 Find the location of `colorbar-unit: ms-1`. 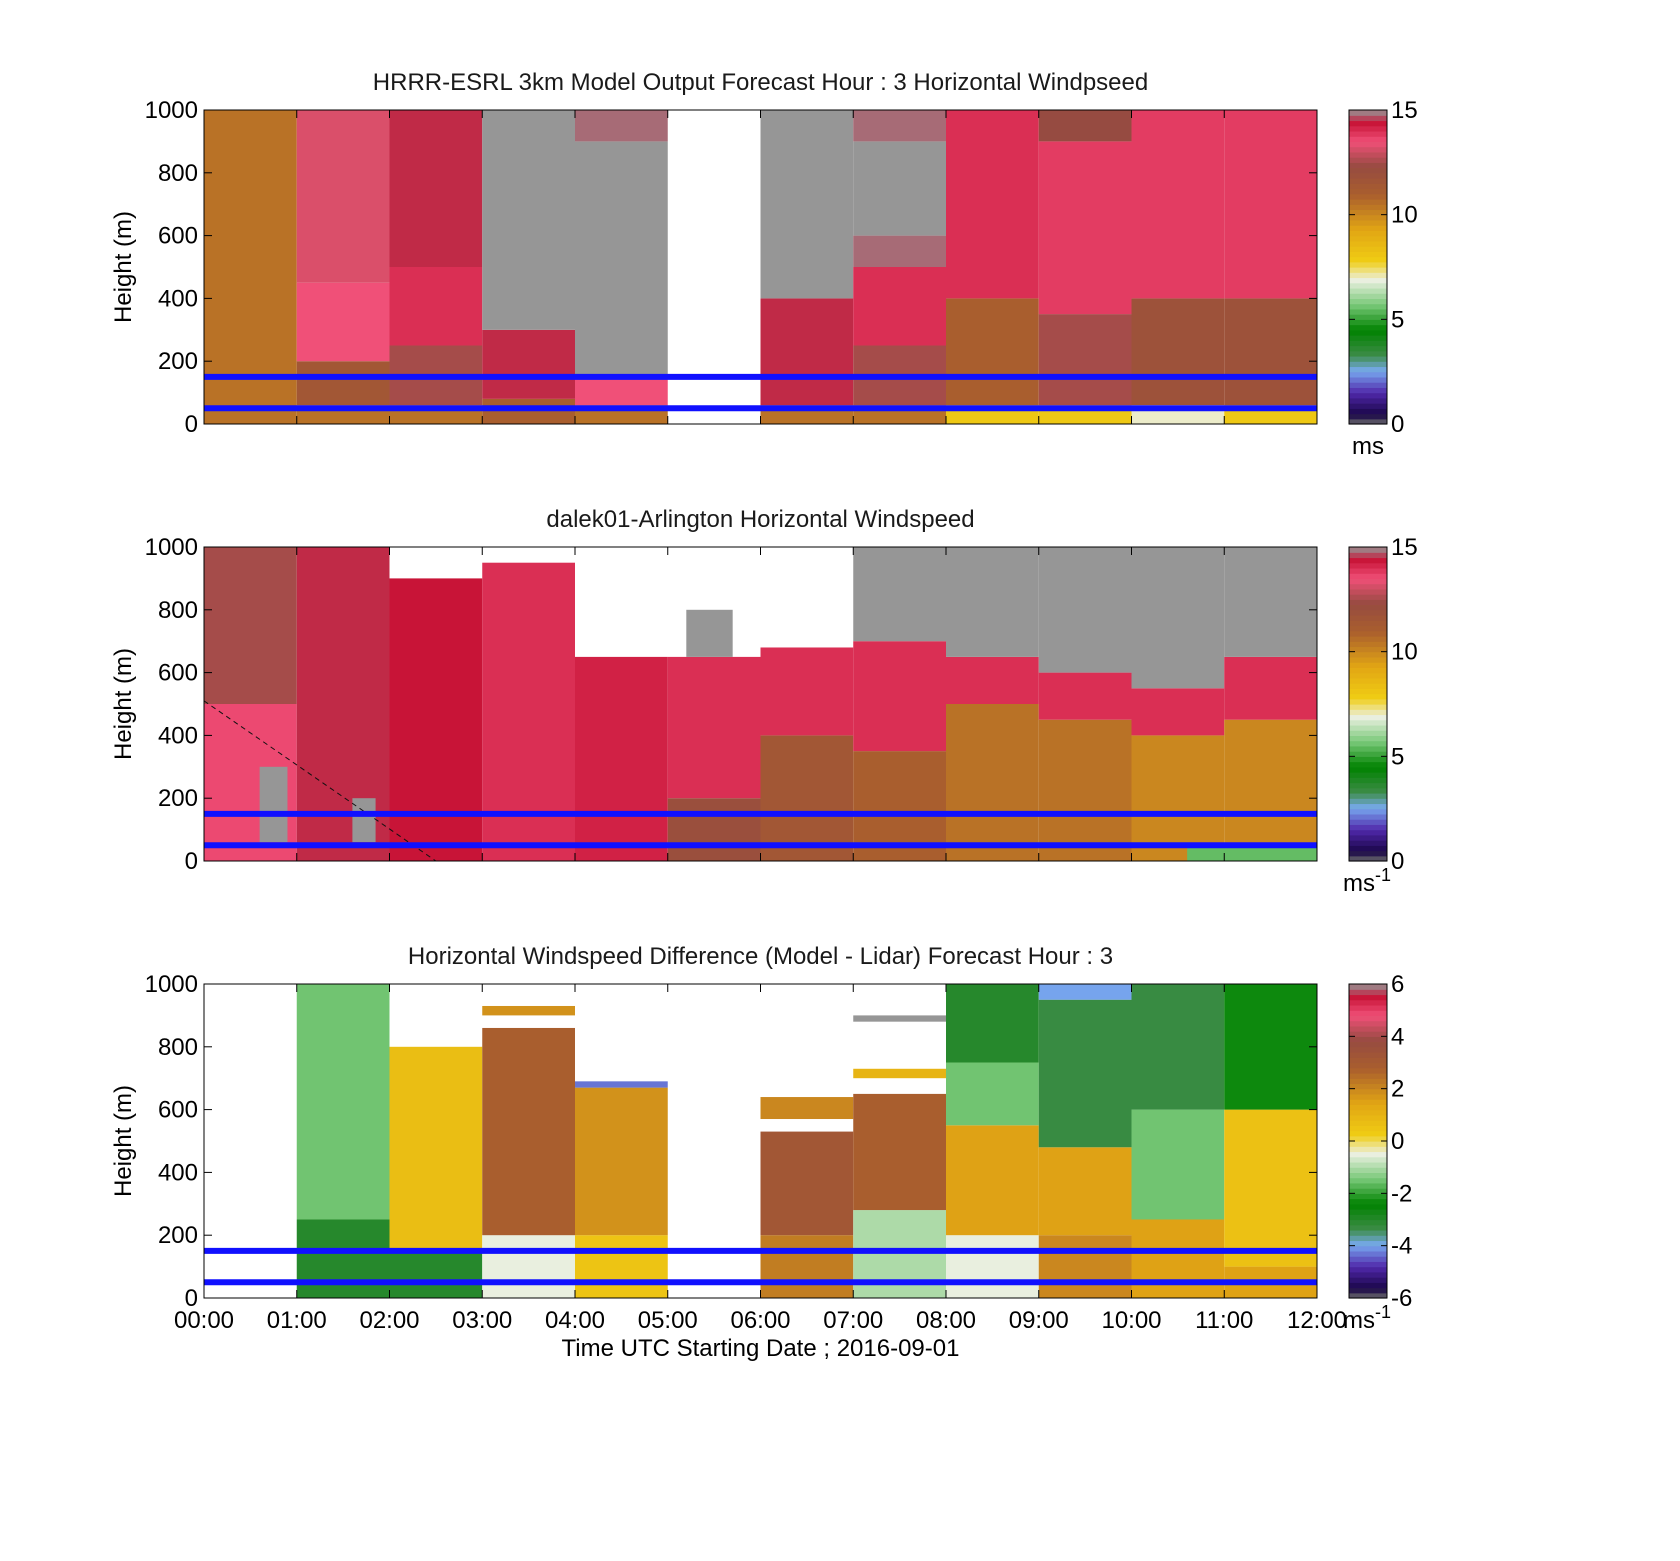

colorbar-unit: ms-1 is located at coordinates (1367, 1318).